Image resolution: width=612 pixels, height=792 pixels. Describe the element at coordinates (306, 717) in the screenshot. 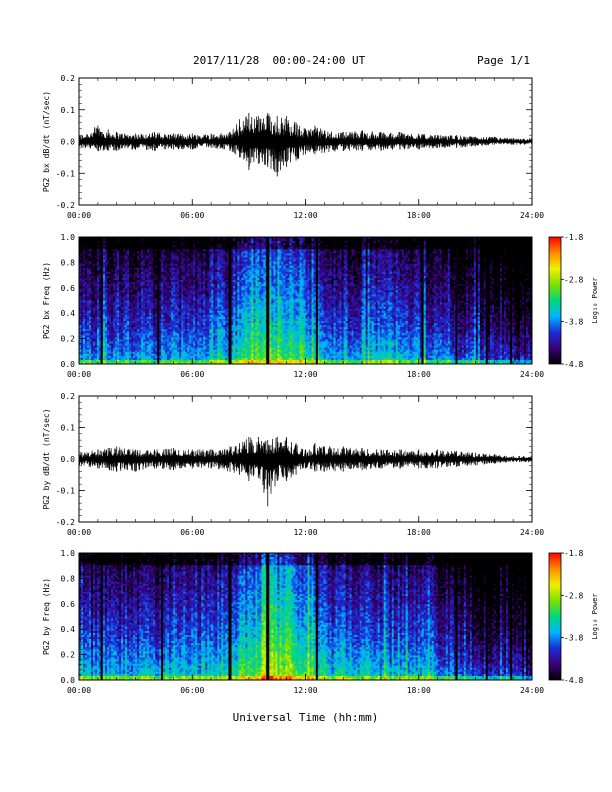

I see `x-axis-label: Universal Time (hh:mm)` at that location.